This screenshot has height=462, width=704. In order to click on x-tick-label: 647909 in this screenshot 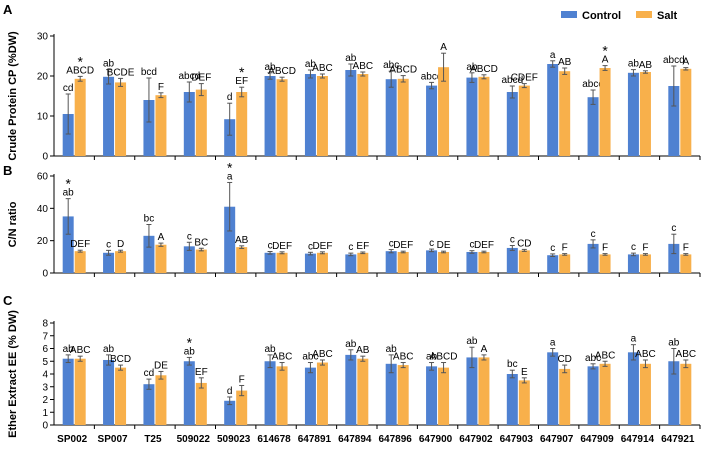, I will do `click(597, 439)`.